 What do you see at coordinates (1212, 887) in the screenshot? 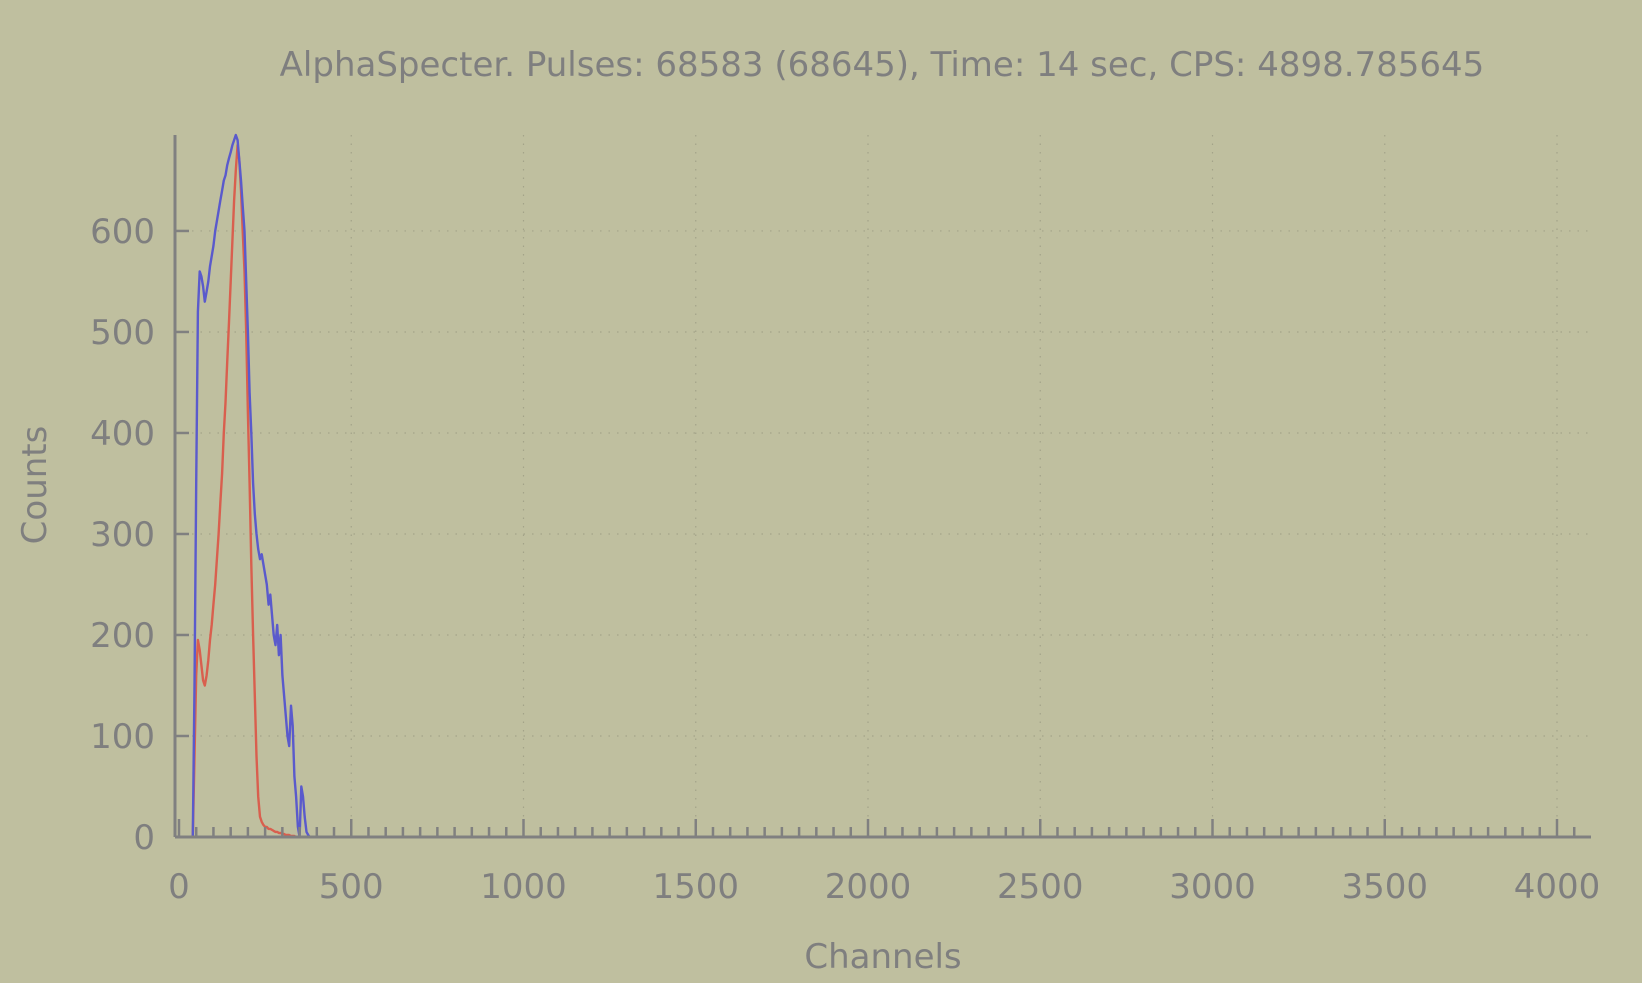
I see `x-tick-label-3000: 3000` at bounding box center [1212, 887].